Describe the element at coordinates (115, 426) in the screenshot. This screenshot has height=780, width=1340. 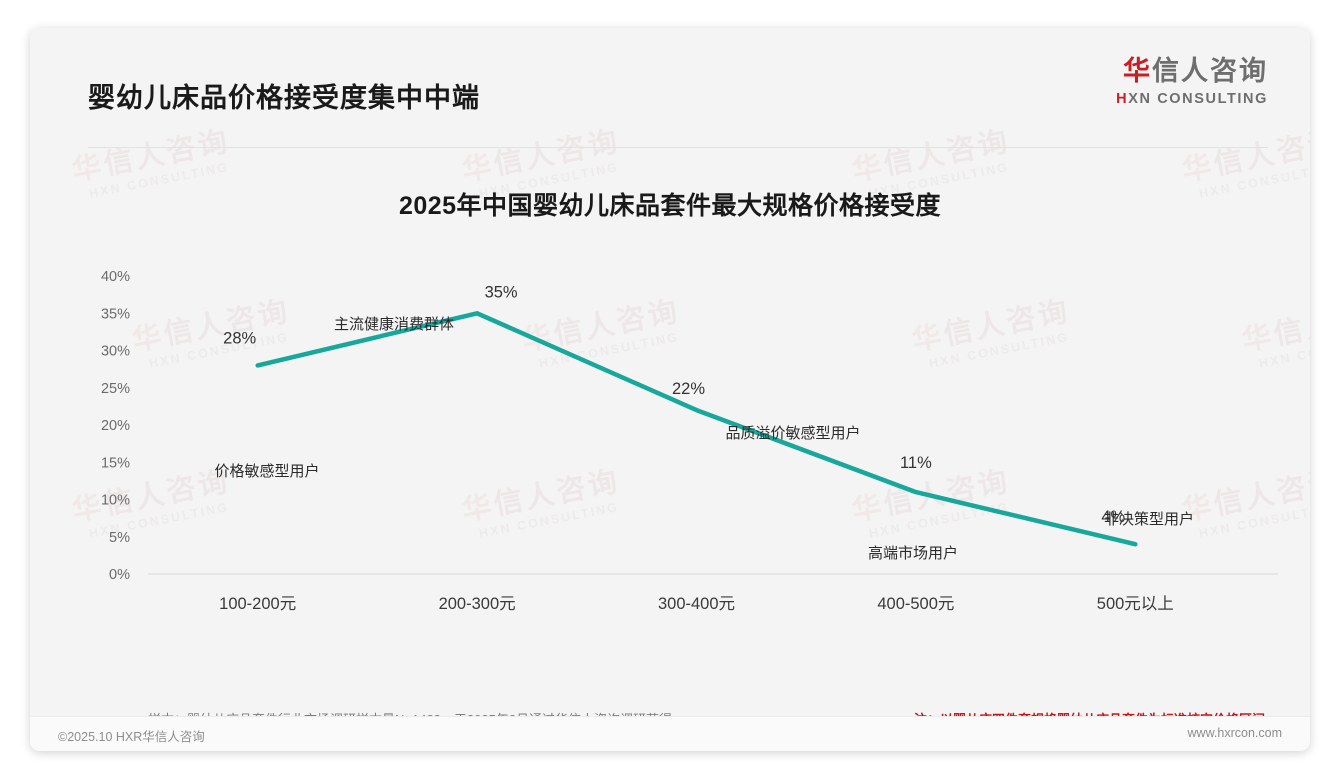
I see `y-axis-tick-label: 20%` at that location.